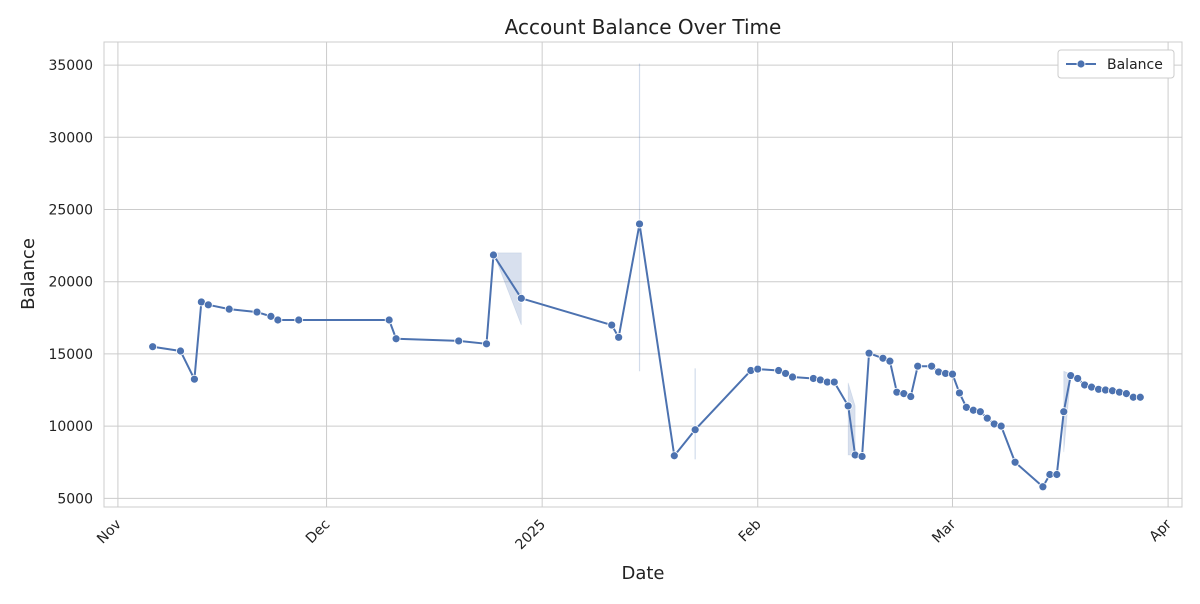  What do you see at coordinates (634, 534) in the screenshot?
I see `x-tick-labels: Nov Dec 2025 Feb Mar Apr` at bounding box center [634, 534].